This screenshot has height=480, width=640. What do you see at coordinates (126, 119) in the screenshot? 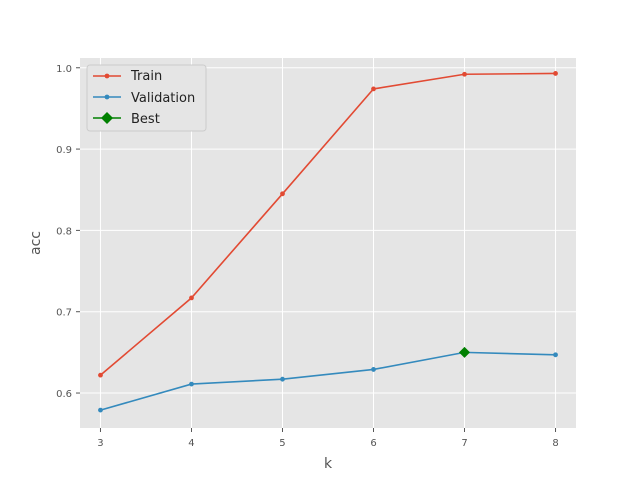
I see `legend-item-best: Best` at bounding box center [126, 119].